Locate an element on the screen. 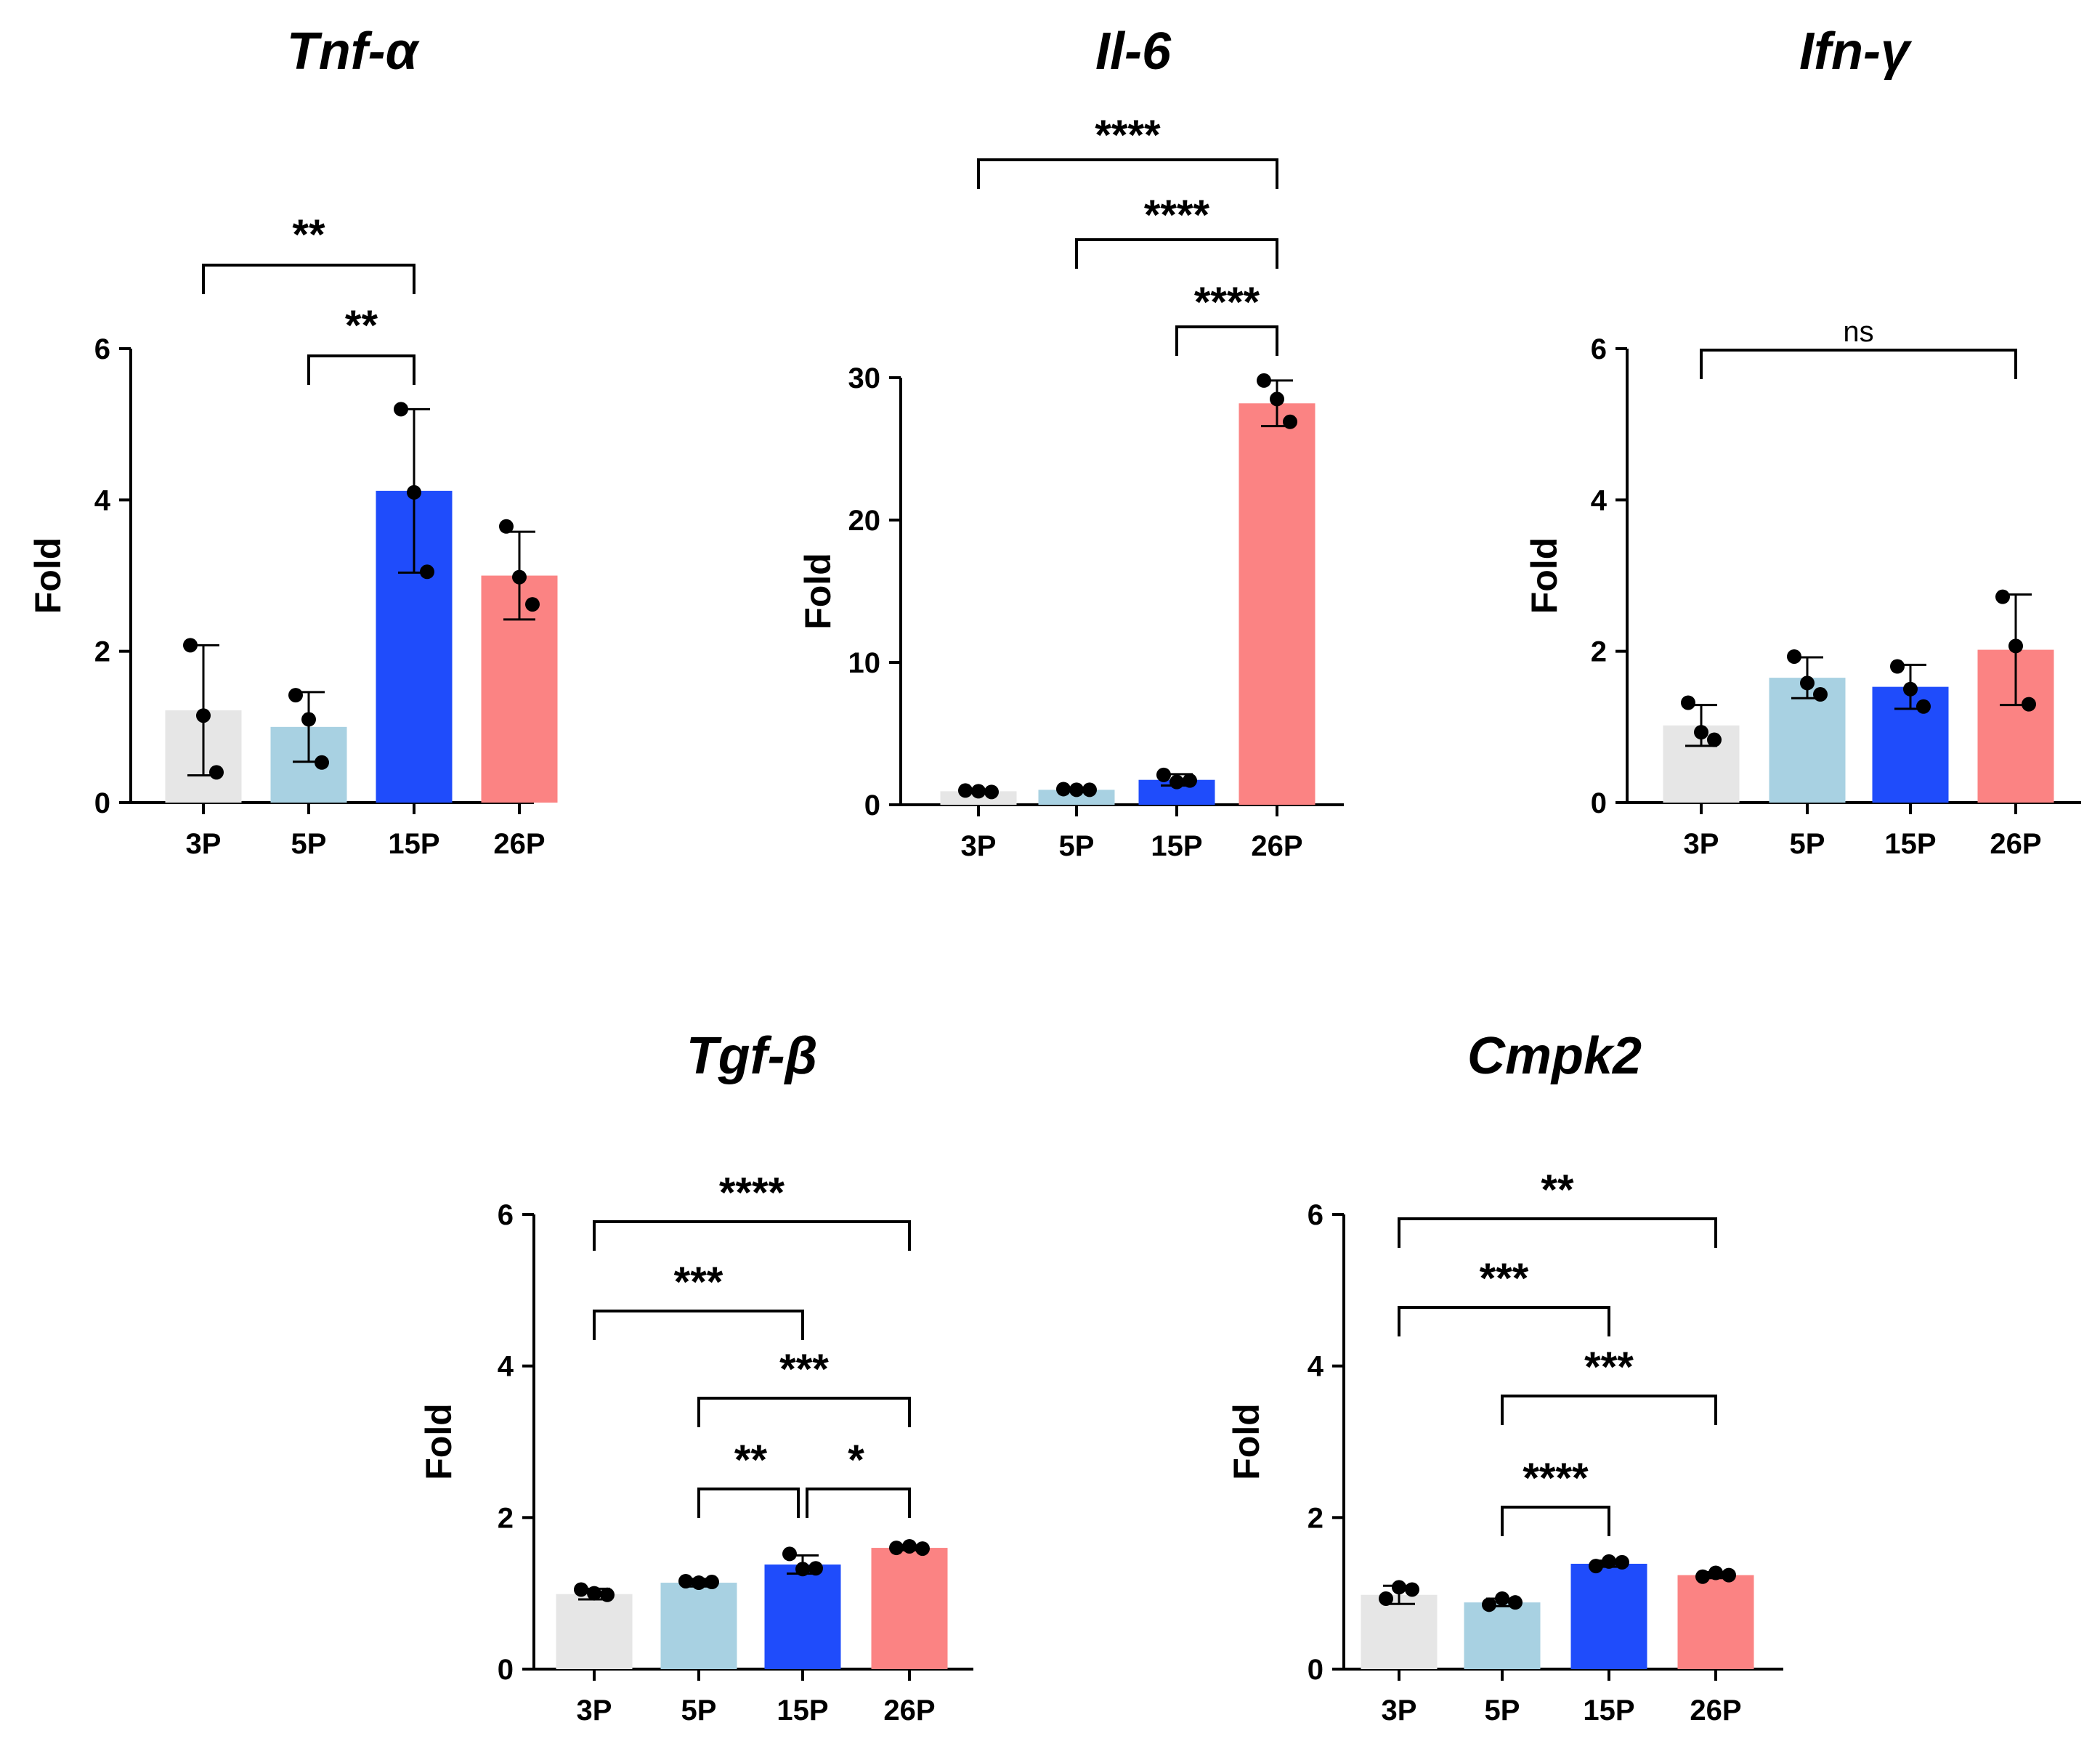 This screenshot has height=1749, width=2100. y-tick-label: 6 is located at coordinates (1599, 349).